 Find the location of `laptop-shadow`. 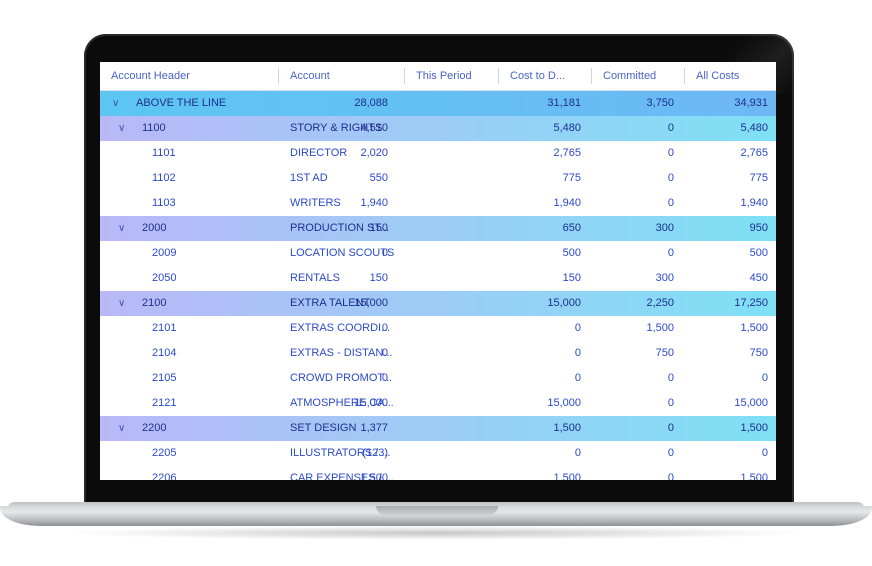

laptop-shadow is located at coordinates (436, 533).